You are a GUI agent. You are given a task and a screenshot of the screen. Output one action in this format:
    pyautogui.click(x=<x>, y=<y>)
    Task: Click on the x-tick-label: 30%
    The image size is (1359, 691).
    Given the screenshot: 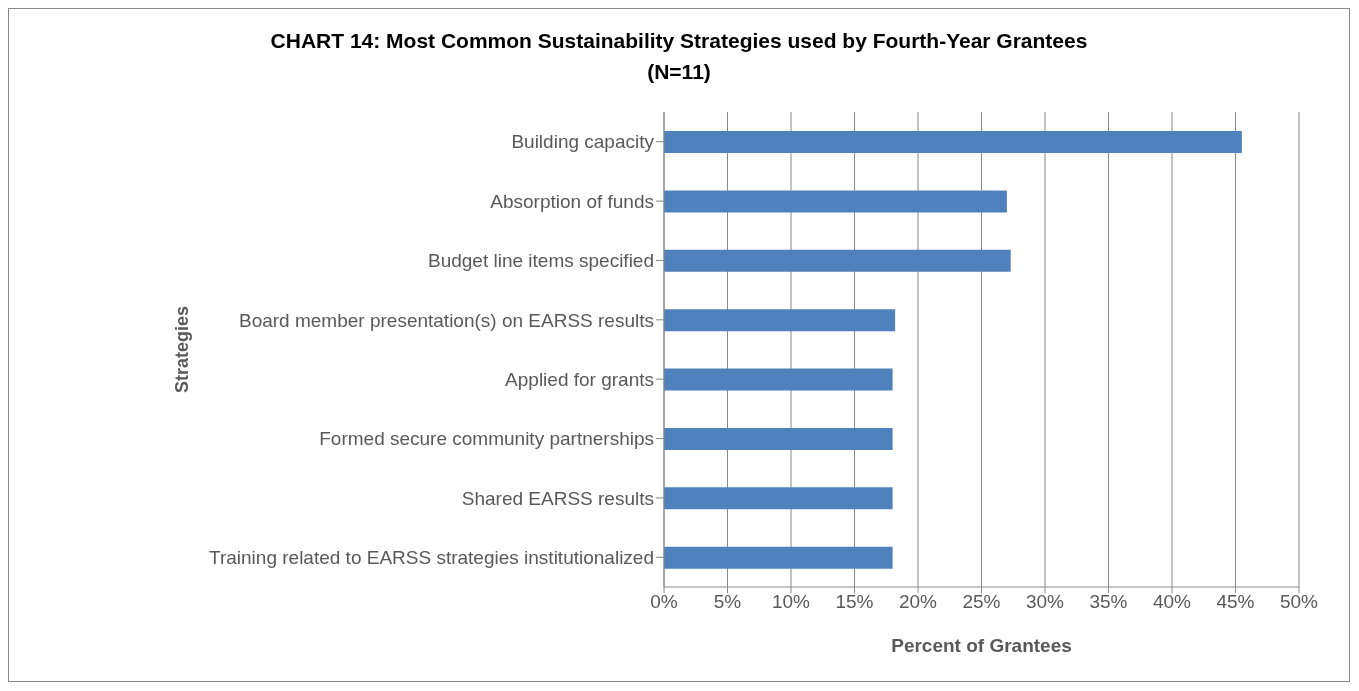 What is the action you would take?
    pyautogui.click(x=1045, y=602)
    